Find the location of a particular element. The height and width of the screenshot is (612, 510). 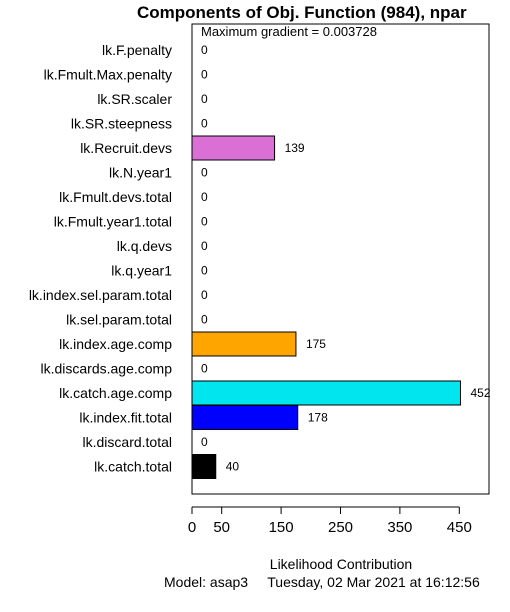

category-label: lk.N.year1 is located at coordinates (140, 173).